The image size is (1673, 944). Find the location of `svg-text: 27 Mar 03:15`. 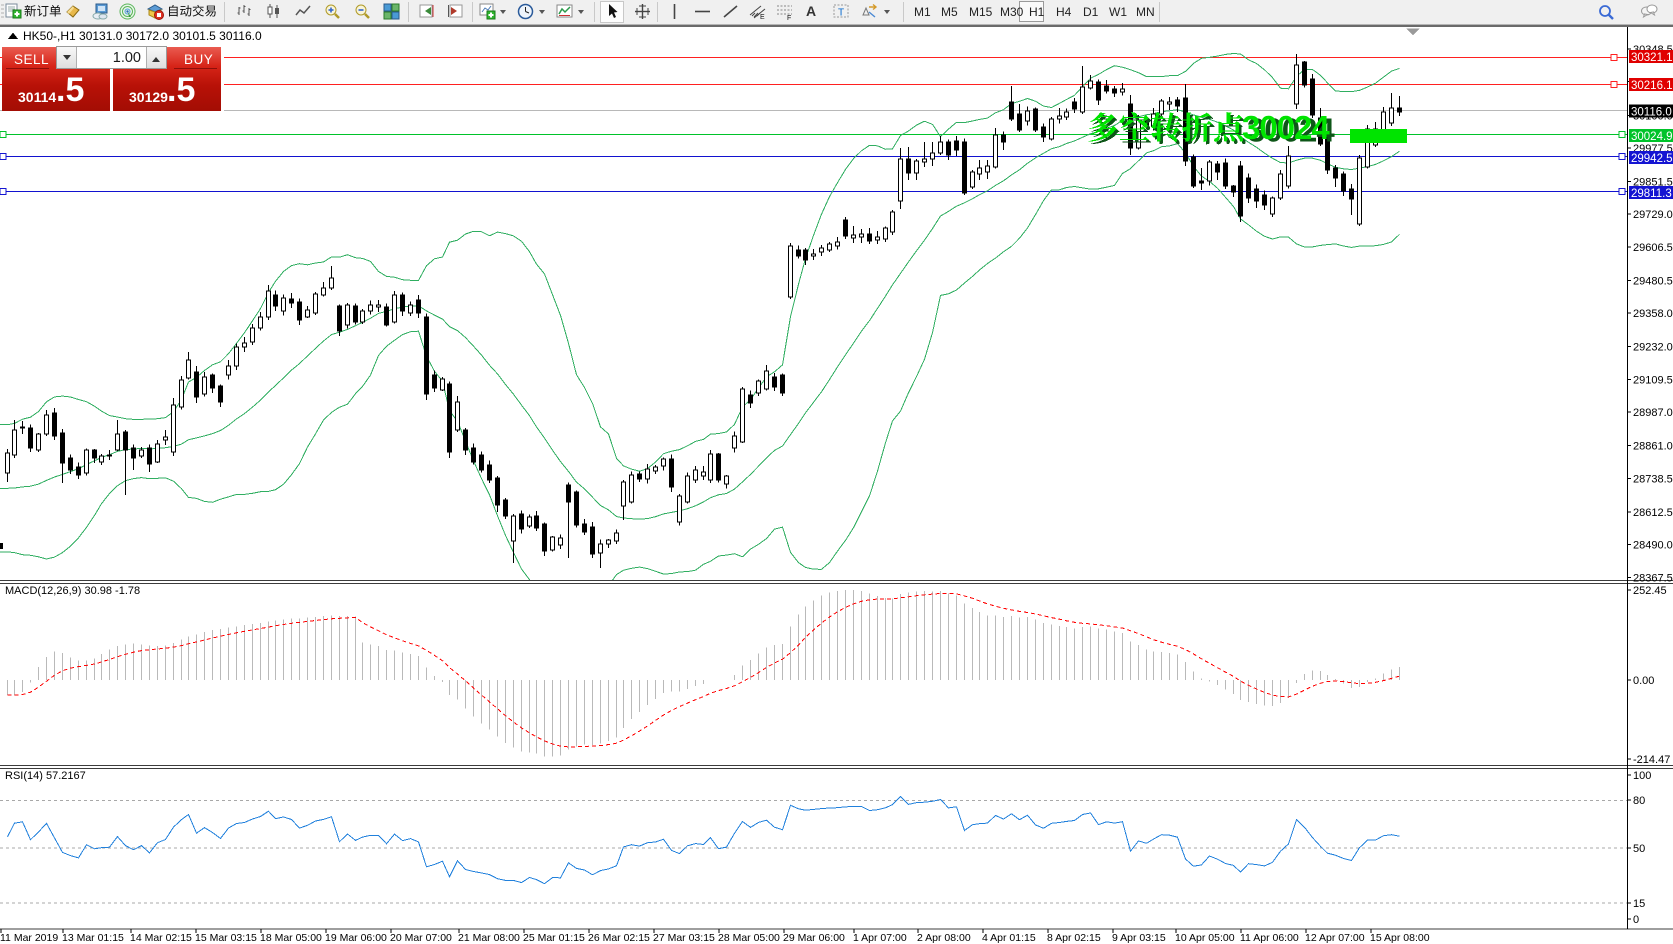

svg-text: 27 Mar 03:15 is located at coordinates (684, 938).